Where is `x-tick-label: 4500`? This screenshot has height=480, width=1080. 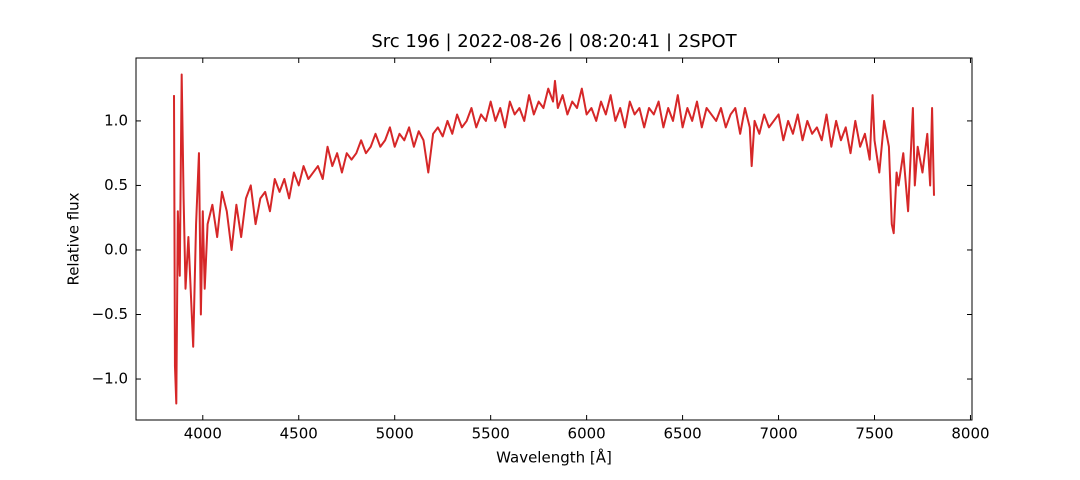 x-tick-label: 4500 is located at coordinates (299, 434).